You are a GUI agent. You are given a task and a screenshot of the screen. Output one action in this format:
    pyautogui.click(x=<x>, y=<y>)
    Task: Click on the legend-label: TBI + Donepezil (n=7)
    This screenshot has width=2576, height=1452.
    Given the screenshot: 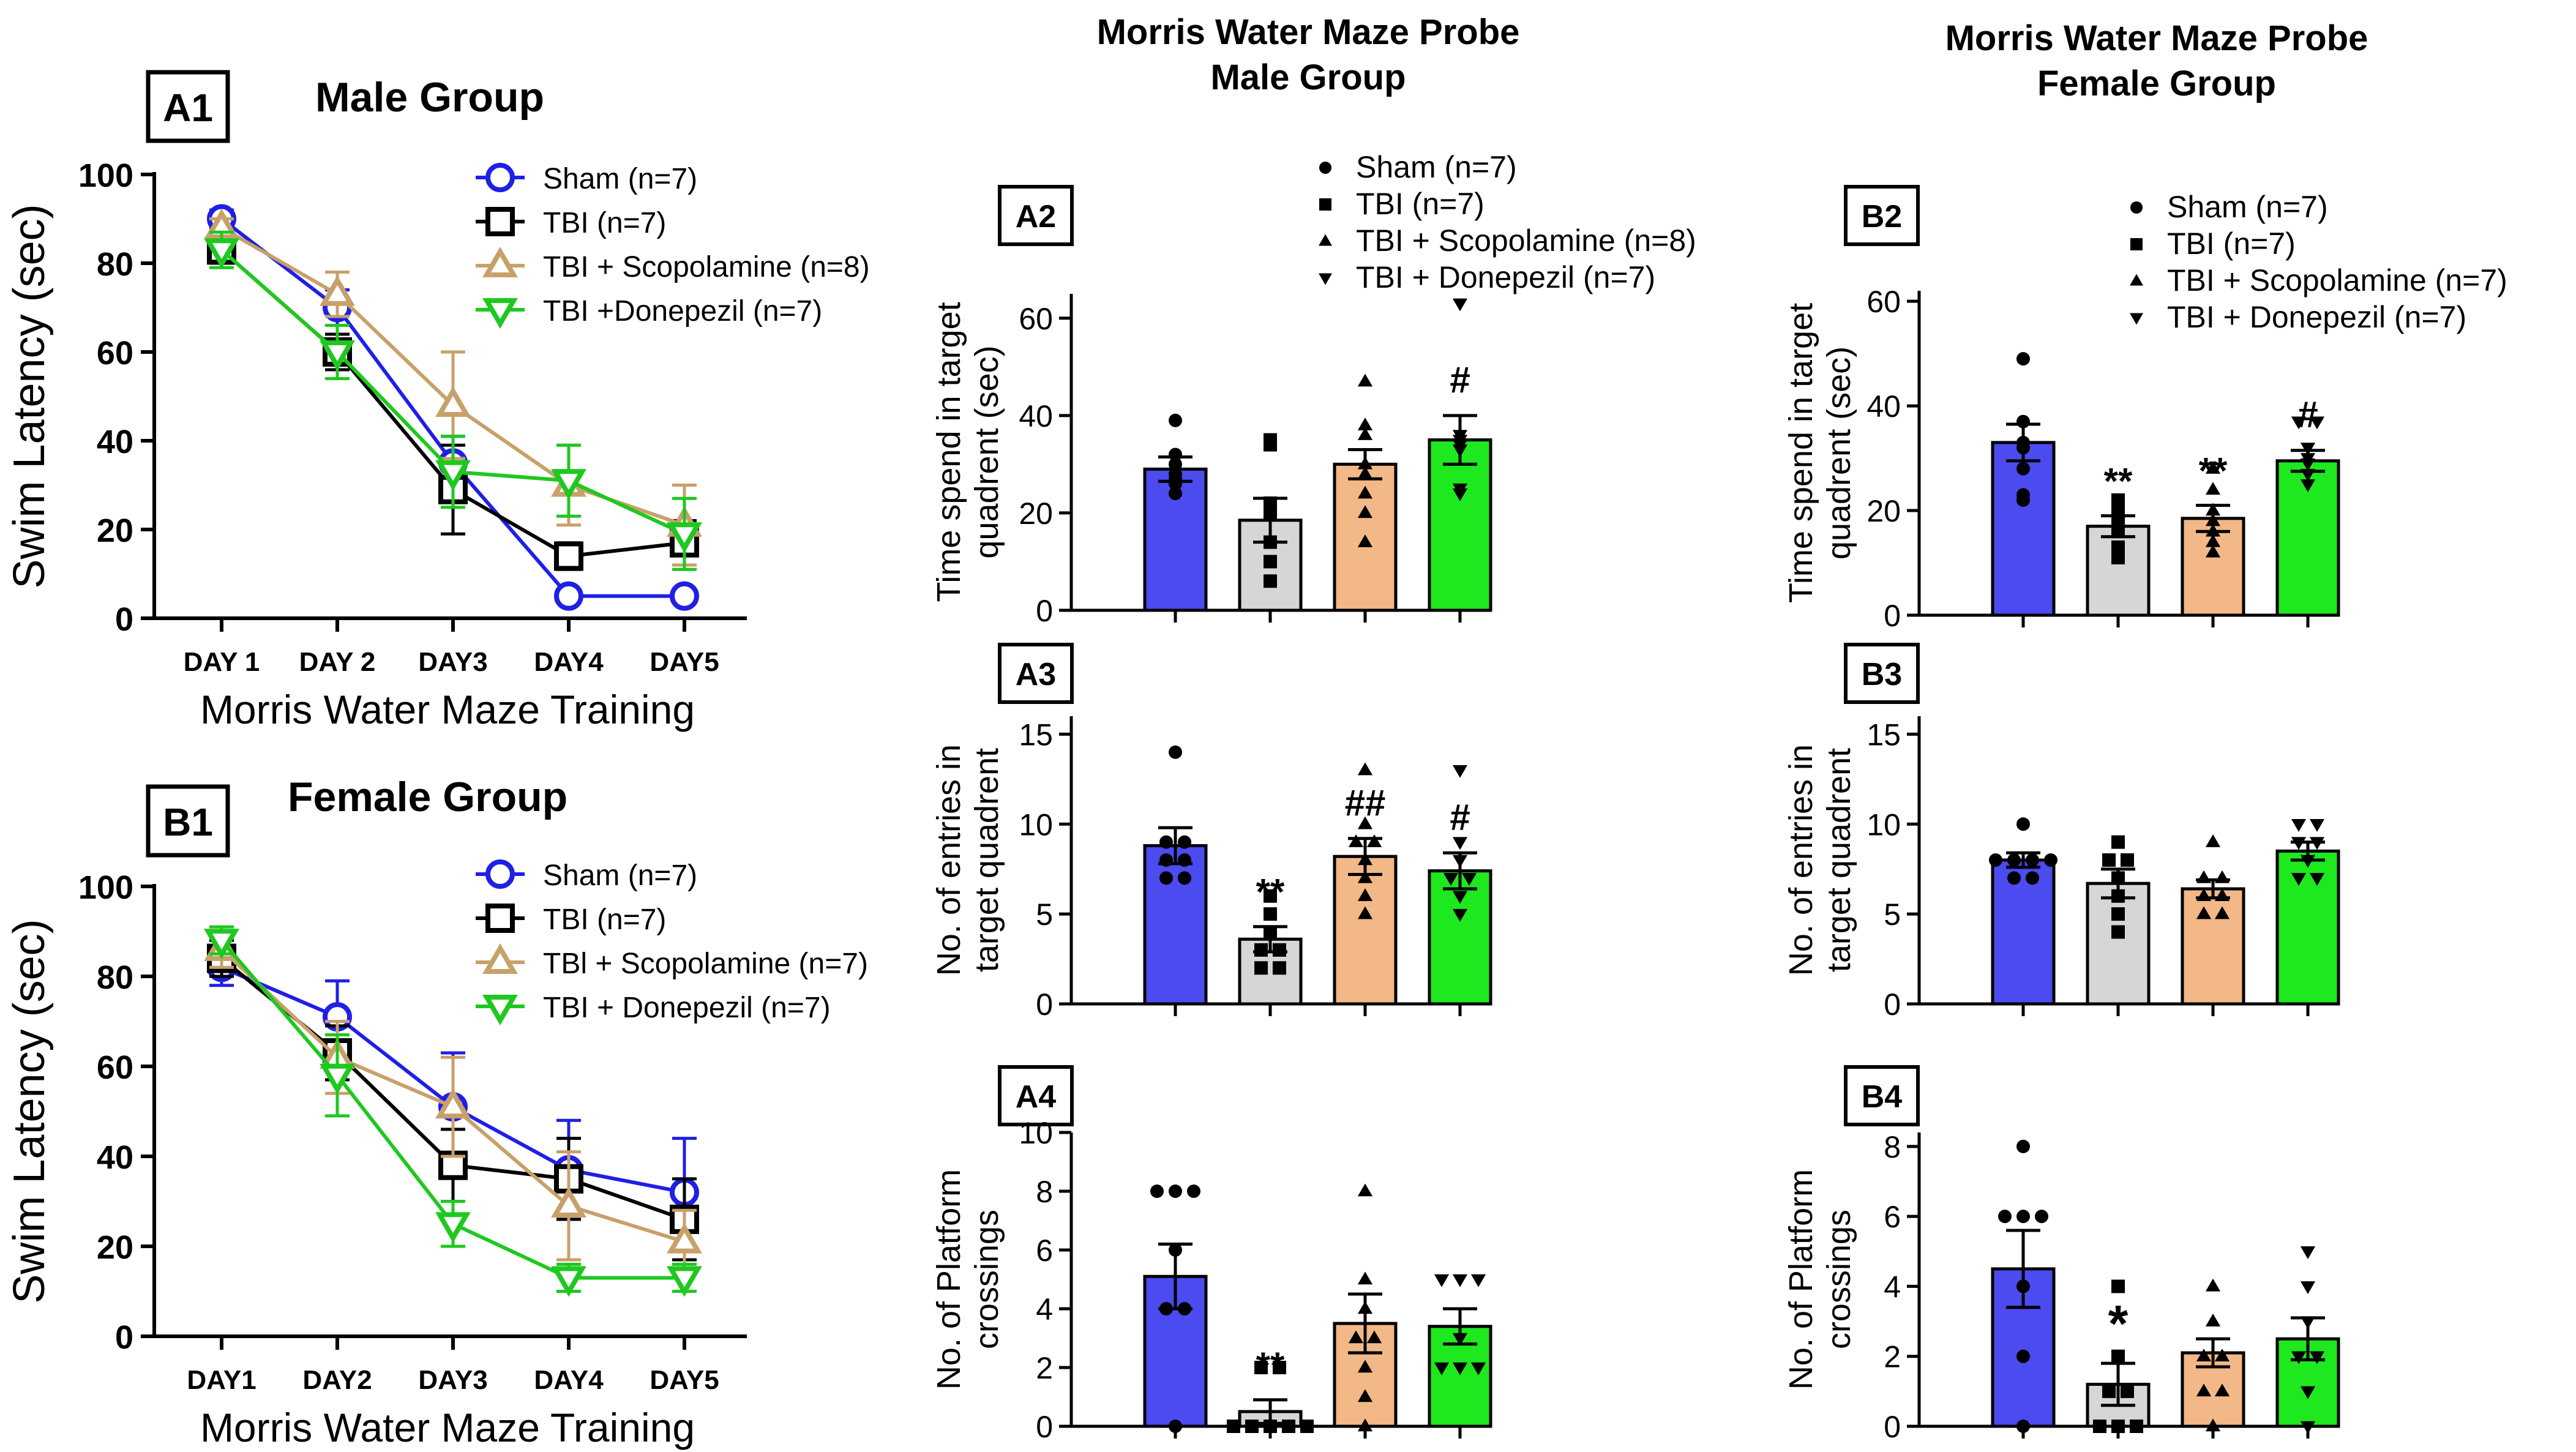 What is the action you would take?
    pyautogui.click(x=687, y=1008)
    